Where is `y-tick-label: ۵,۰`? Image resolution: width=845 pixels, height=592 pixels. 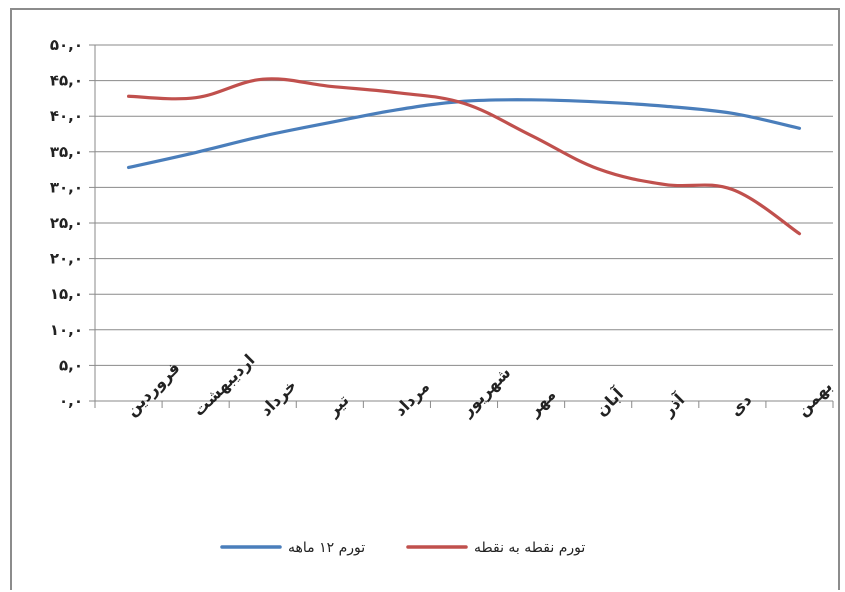 y-tick-label: ۵,۰ is located at coordinates (71, 365).